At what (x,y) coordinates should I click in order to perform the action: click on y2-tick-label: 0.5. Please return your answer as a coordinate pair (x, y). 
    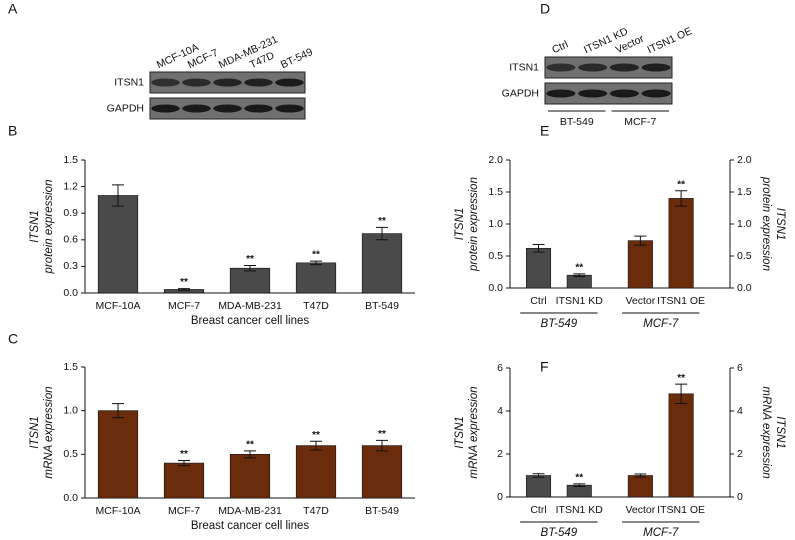
    Looking at the image, I should click on (744, 256).